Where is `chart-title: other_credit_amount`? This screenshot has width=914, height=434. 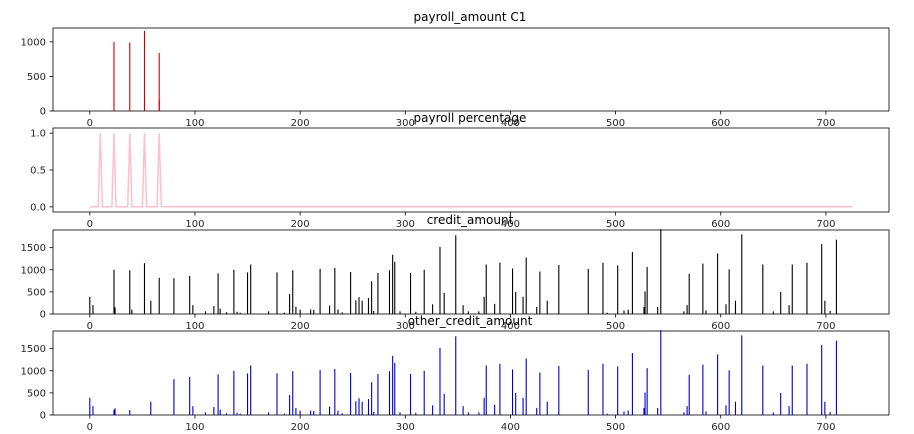 chart-title: other_credit_amount is located at coordinates (470, 321).